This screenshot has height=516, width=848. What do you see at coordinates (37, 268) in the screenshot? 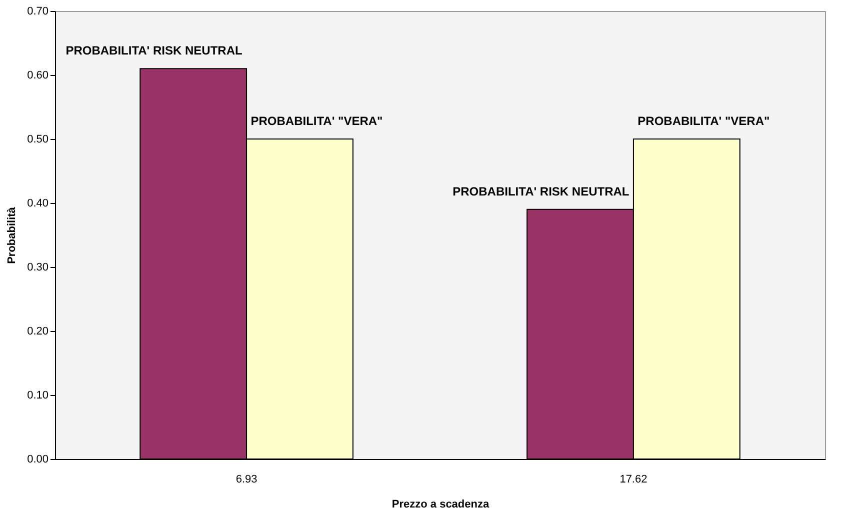
I see `y-tick-label: 0.30` at bounding box center [37, 268].